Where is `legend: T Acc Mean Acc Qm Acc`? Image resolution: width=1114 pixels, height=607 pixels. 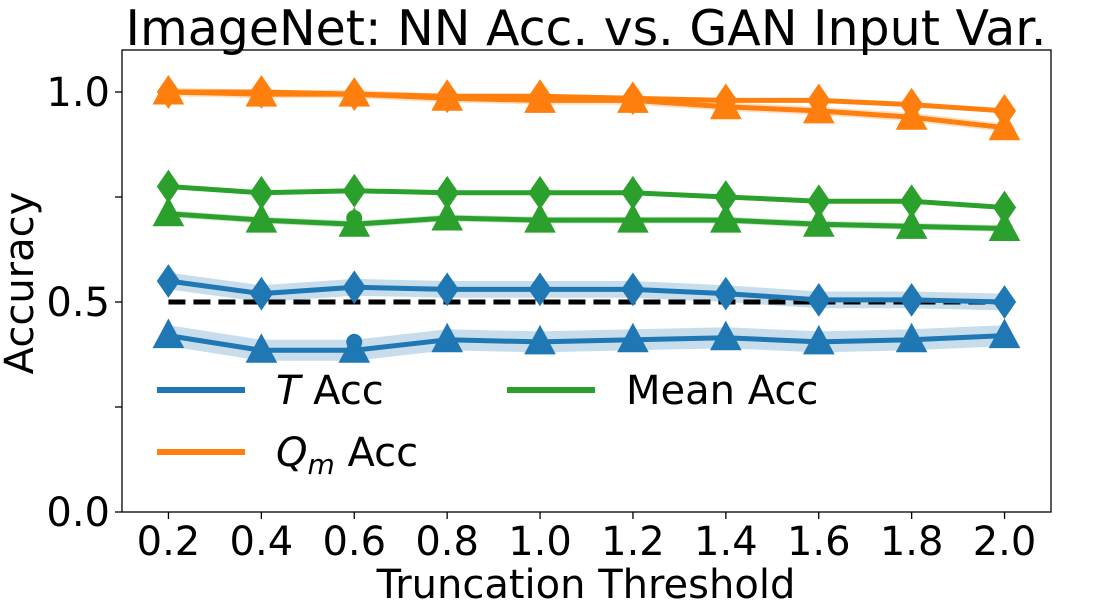
legend: T Acc Mean Acc Qm Acc is located at coordinates (487, 424).